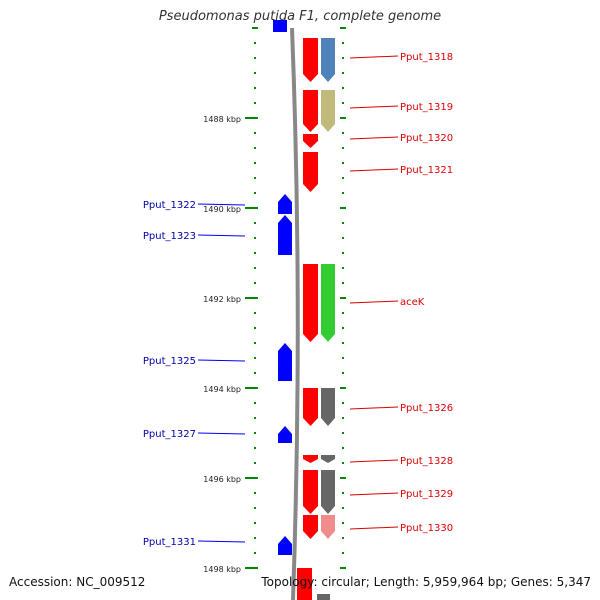 The image size is (600, 600). What do you see at coordinates (255, 298) in the screenshot?
I see `reverse-tick-track` at bounding box center [255, 298].